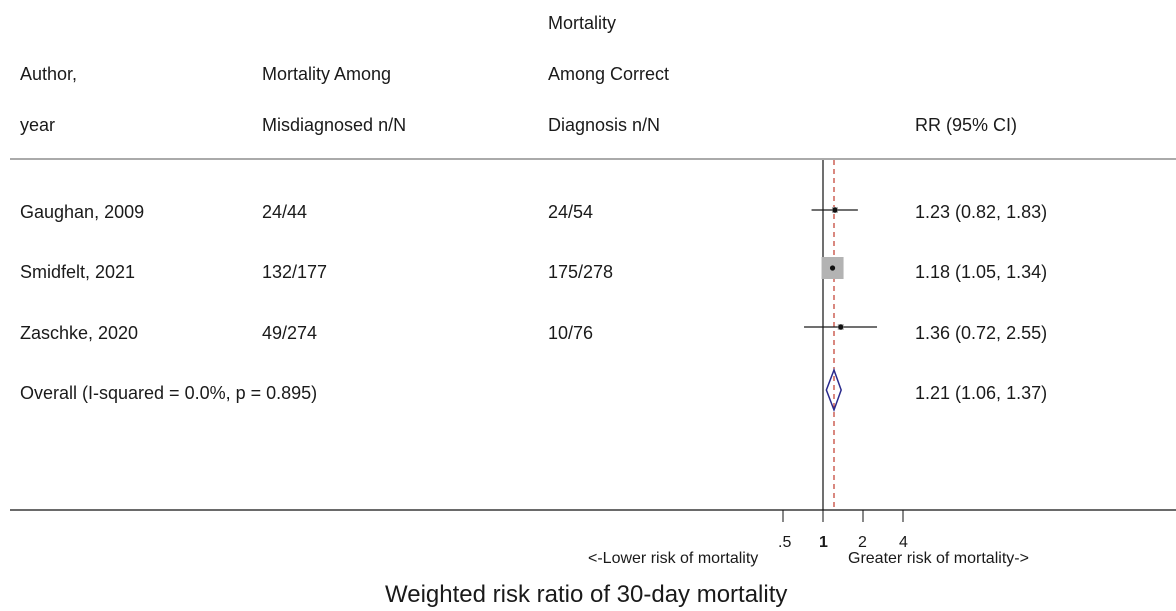 The height and width of the screenshot is (611, 1176). What do you see at coordinates (79, 333) in the screenshot?
I see `row-study-zaschke: Zaschke, 2020` at bounding box center [79, 333].